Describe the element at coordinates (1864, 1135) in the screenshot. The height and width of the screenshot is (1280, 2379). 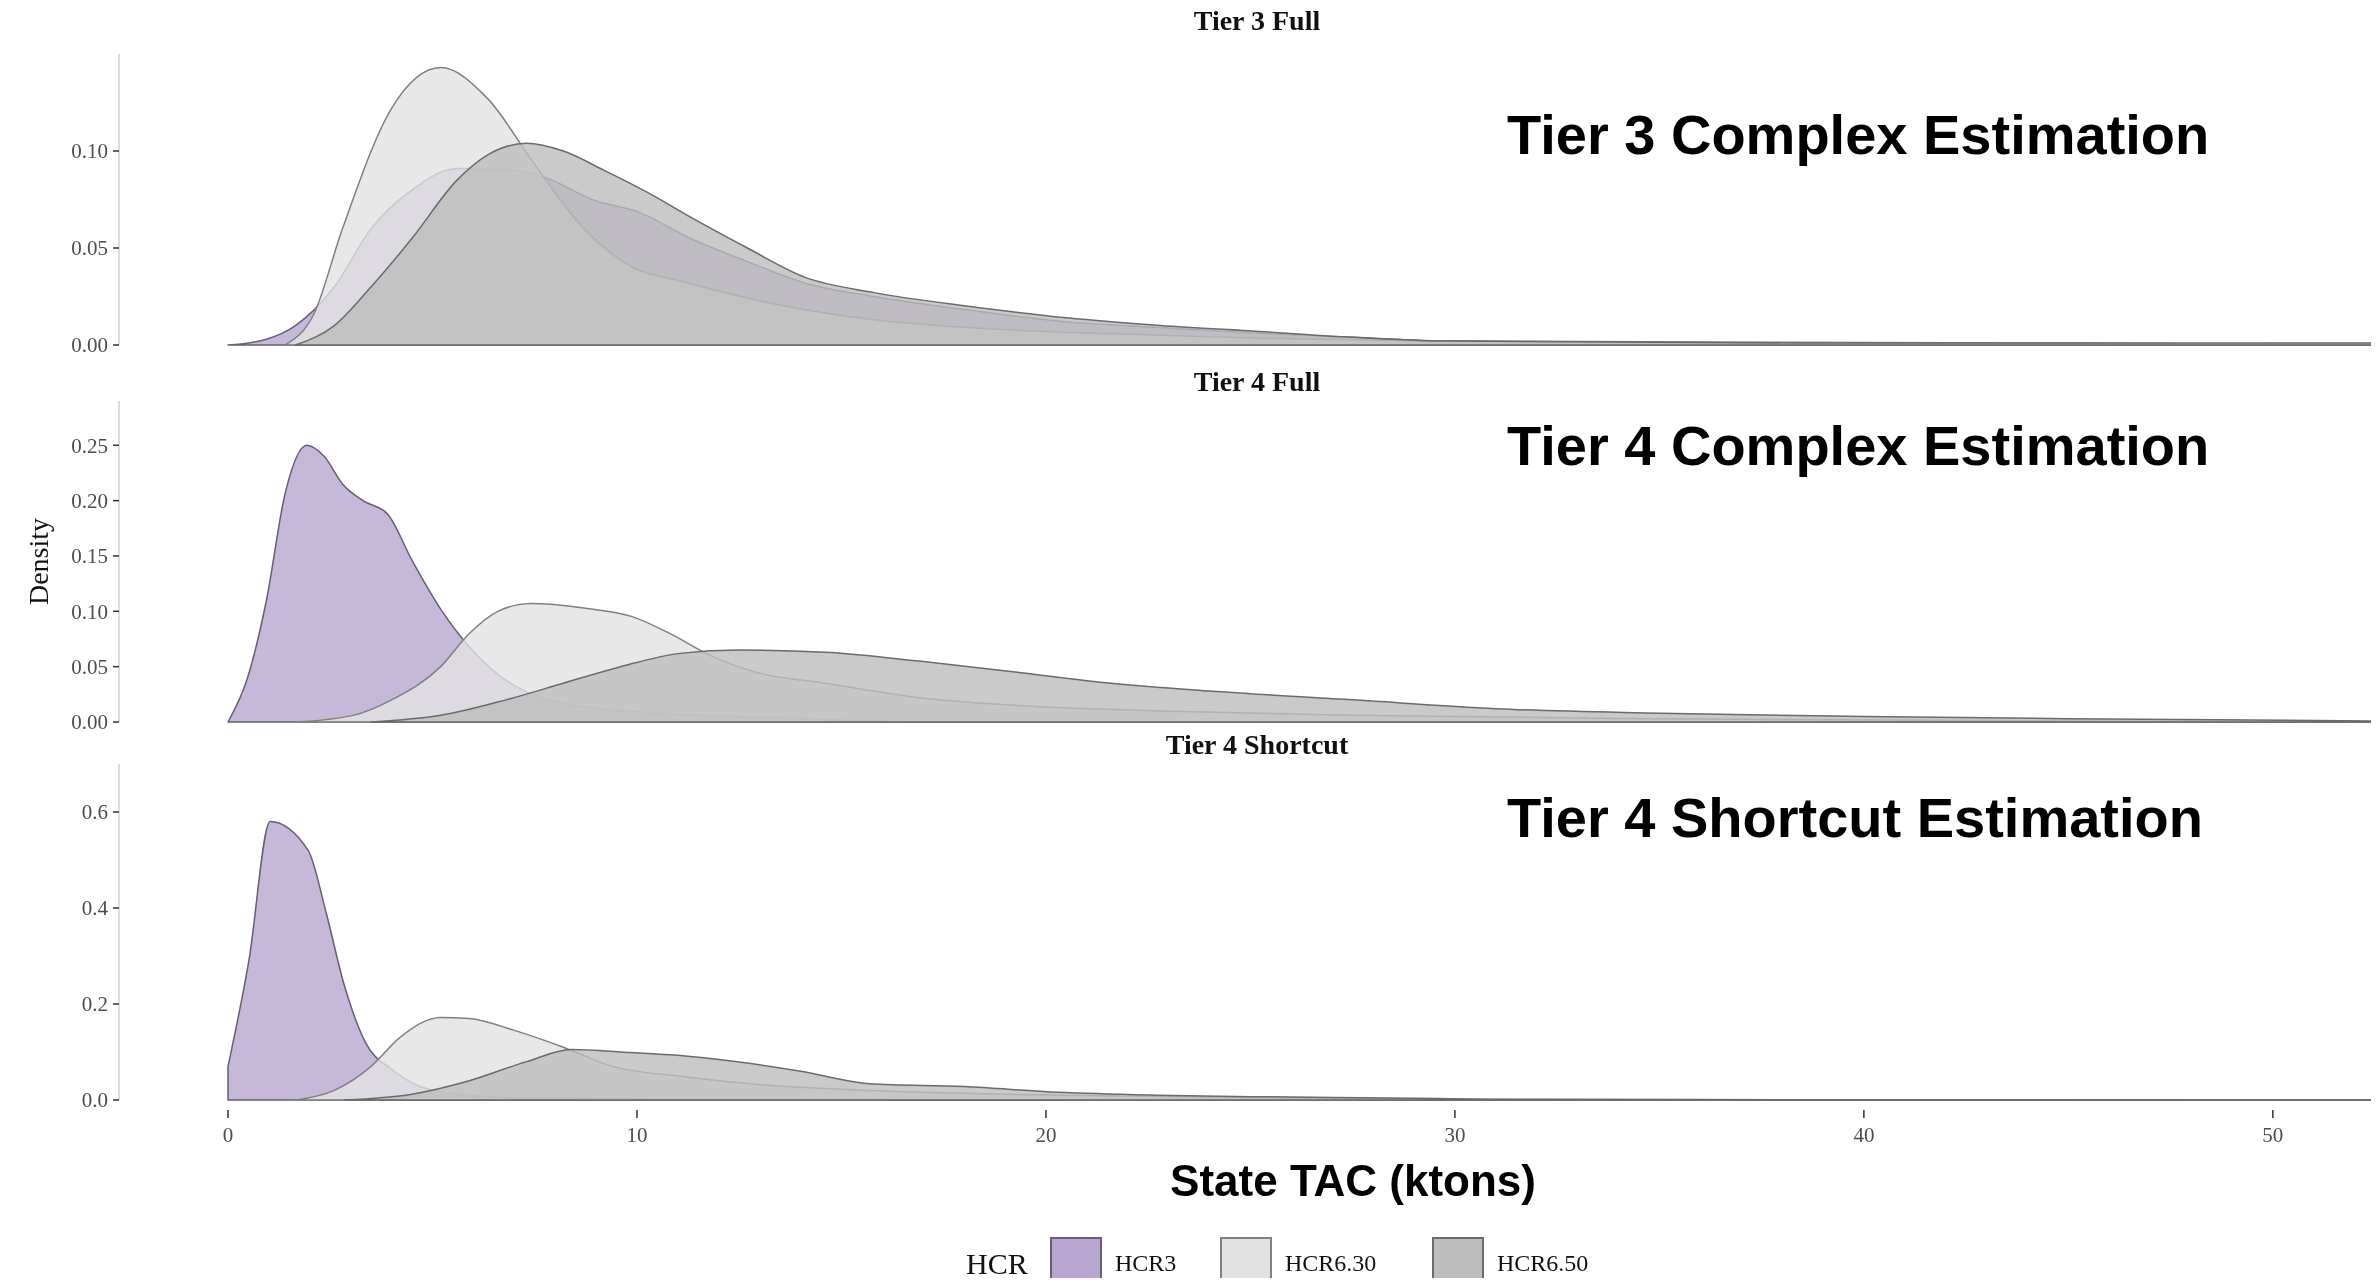
I see `x-tick-label: 40` at that location.